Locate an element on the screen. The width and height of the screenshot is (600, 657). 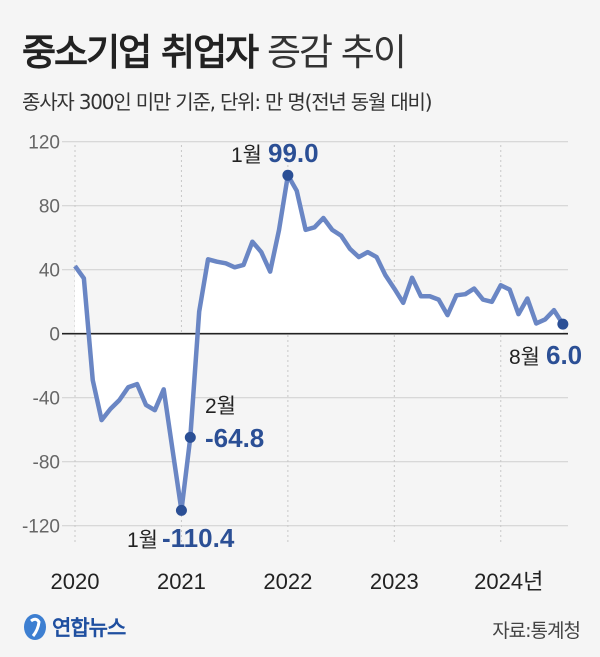
source-note: 자료:통계청 is located at coordinates (536, 631).